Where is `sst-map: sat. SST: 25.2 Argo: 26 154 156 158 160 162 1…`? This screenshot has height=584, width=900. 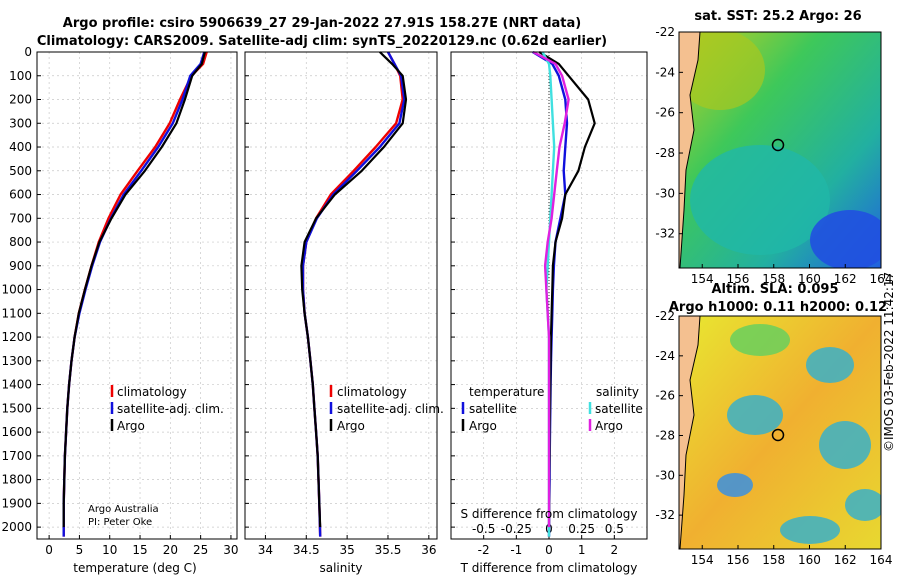 sst-map: sat. SST: 25.2 Argo: 26 154 156 158 160 162 1… is located at coordinates (773, 147).